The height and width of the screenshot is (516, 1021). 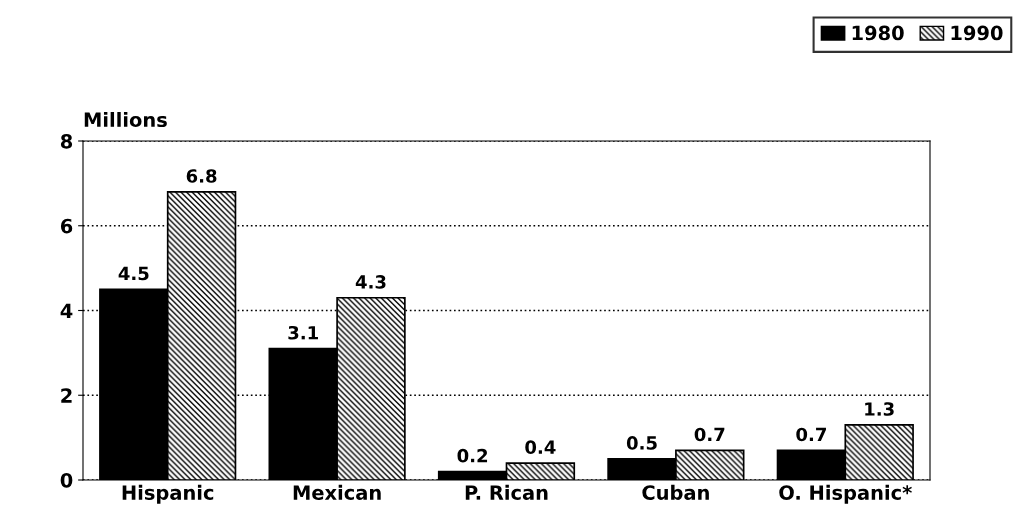 What do you see at coordinates (66, 310) in the screenshot?
I see `y-tick-label: 4` at bounding box center [66, 310].